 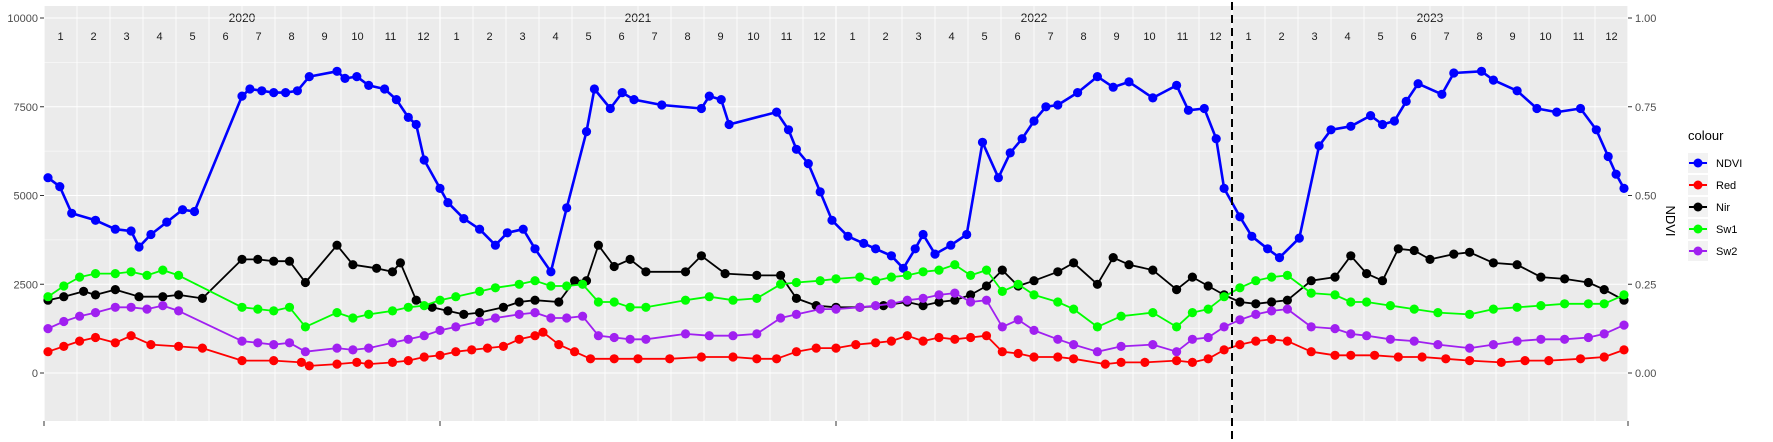 I want to click on legend-label-red: Red, so click(x=1726, y=186).